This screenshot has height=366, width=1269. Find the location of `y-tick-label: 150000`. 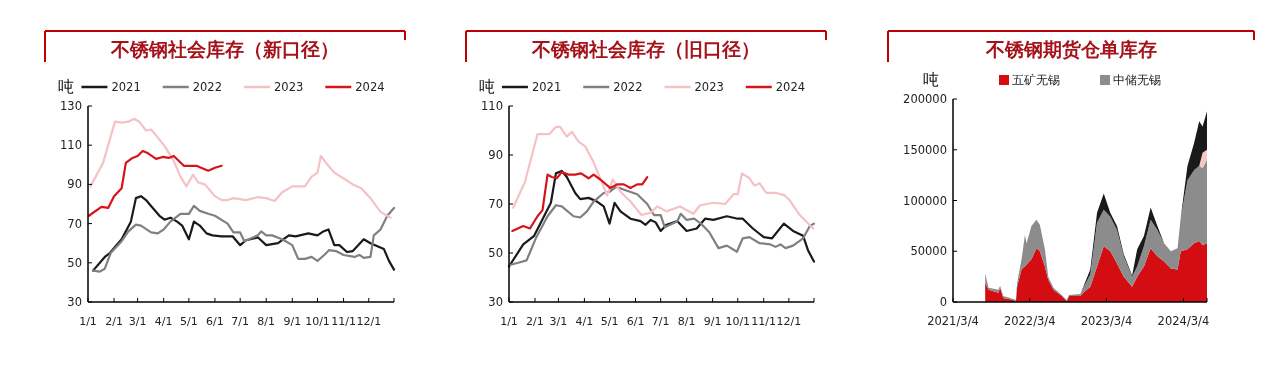

y-tick-label: 150000 is located at coordinates (925, 149).